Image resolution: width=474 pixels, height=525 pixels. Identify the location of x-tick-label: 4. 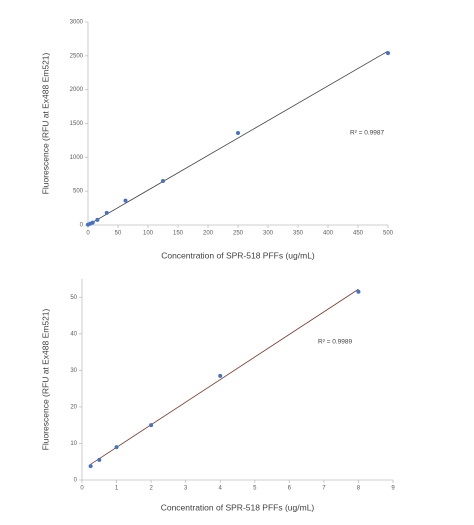
(221, 489).